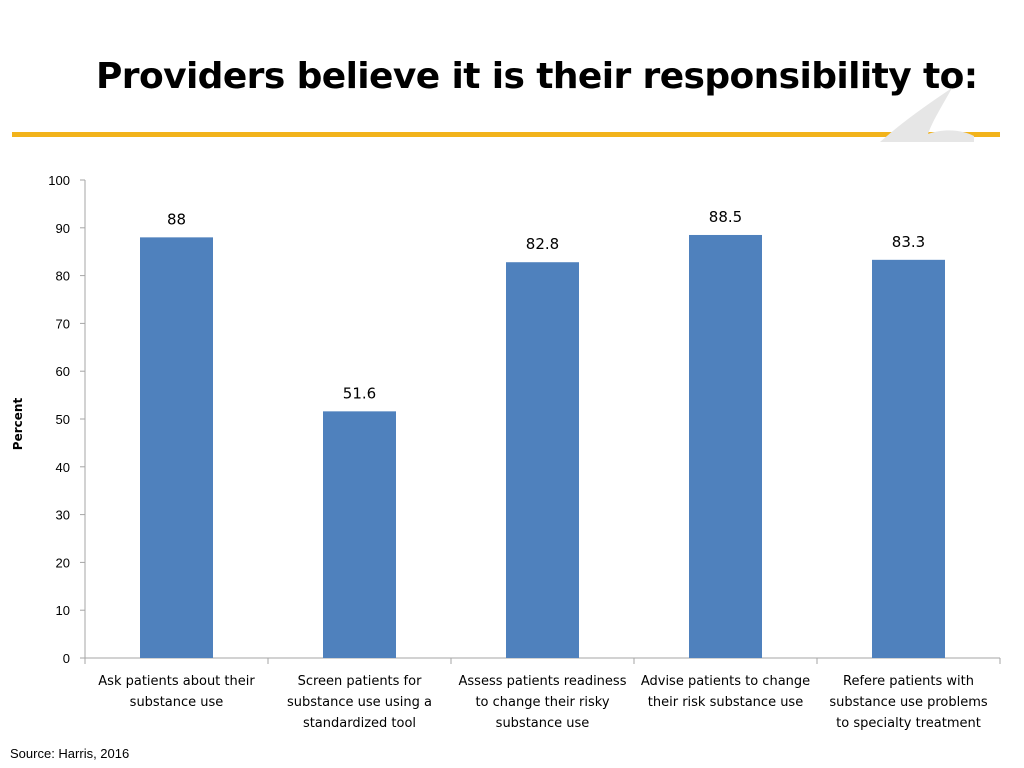 This screenshot has height=768, width=1024. I want to click on data-label: 88.5, so click(725, 217).